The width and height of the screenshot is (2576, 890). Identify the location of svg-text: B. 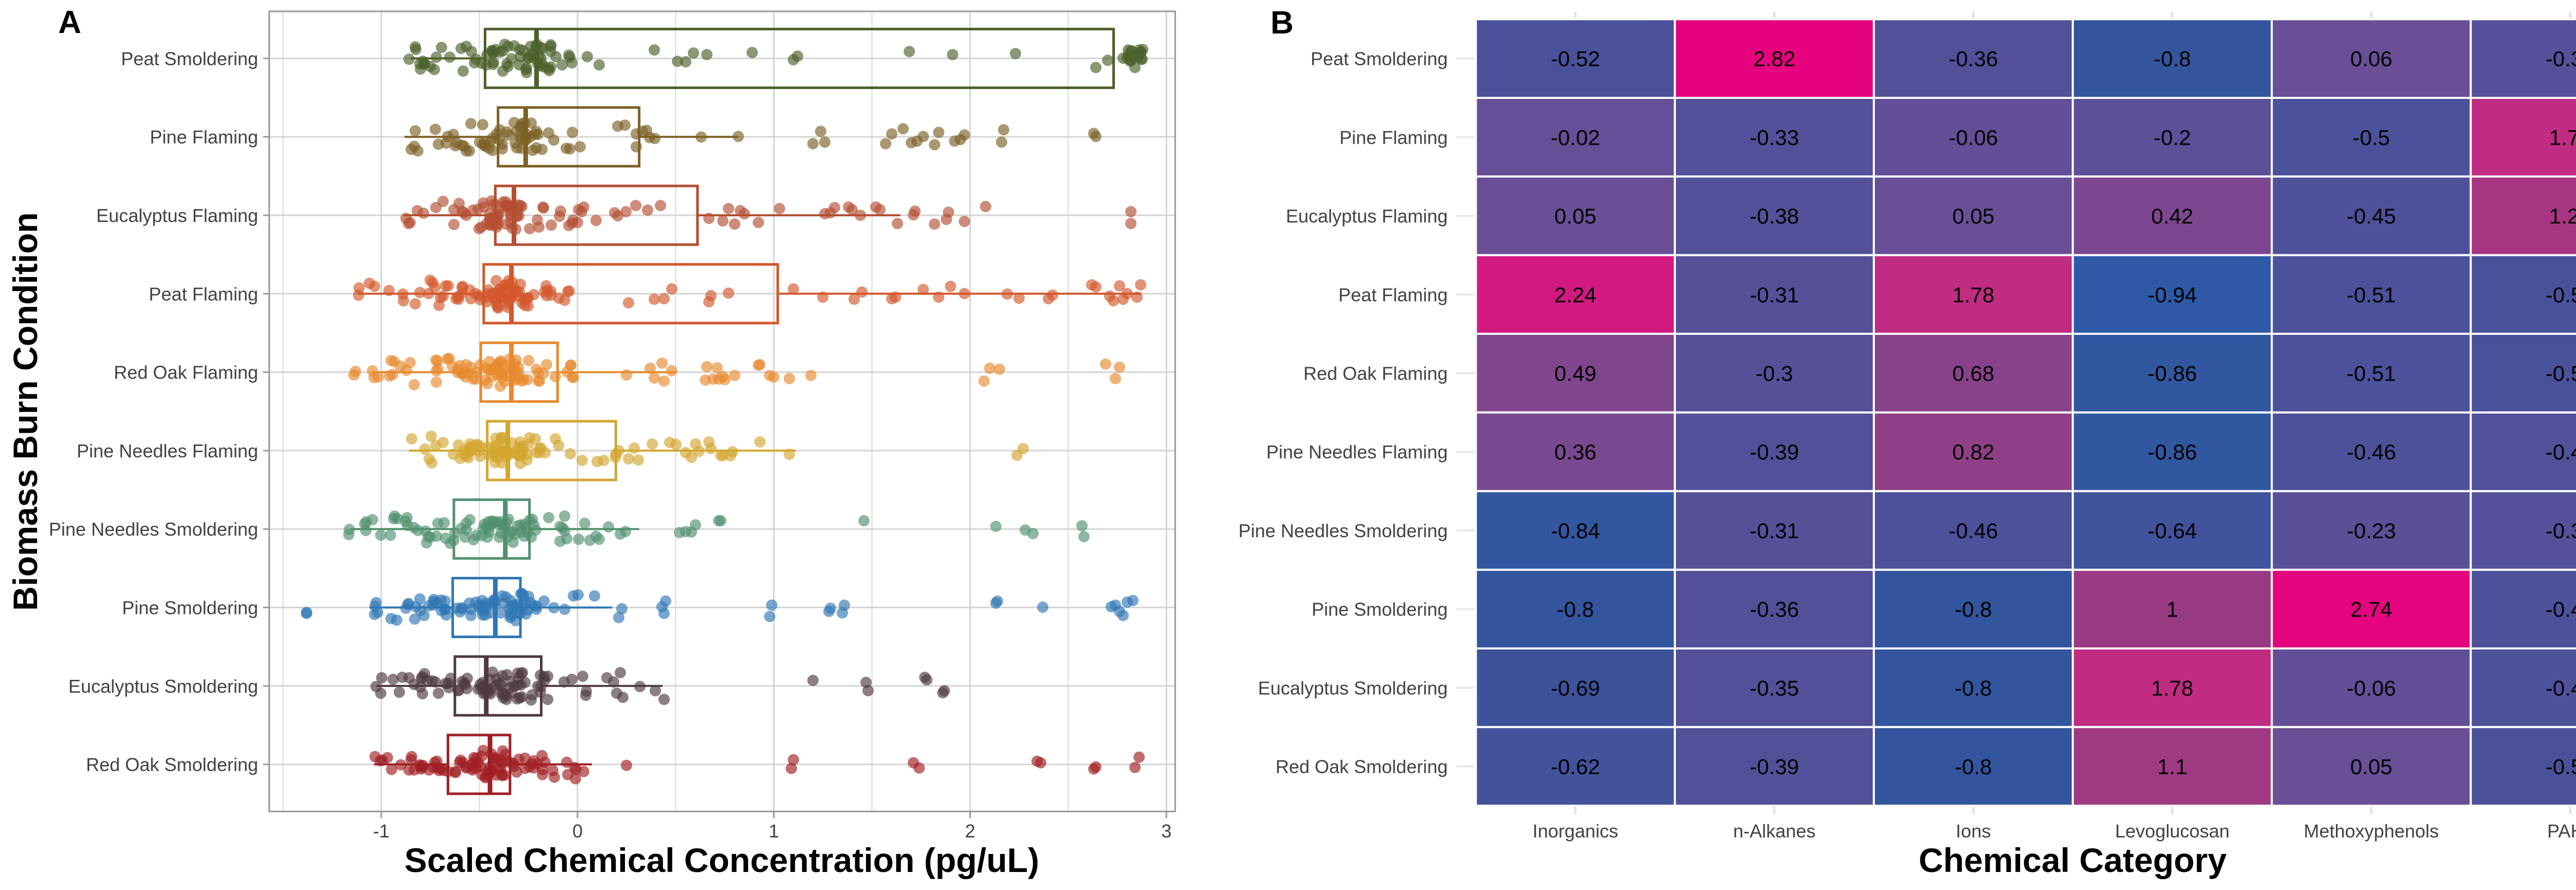
(1282, 23).